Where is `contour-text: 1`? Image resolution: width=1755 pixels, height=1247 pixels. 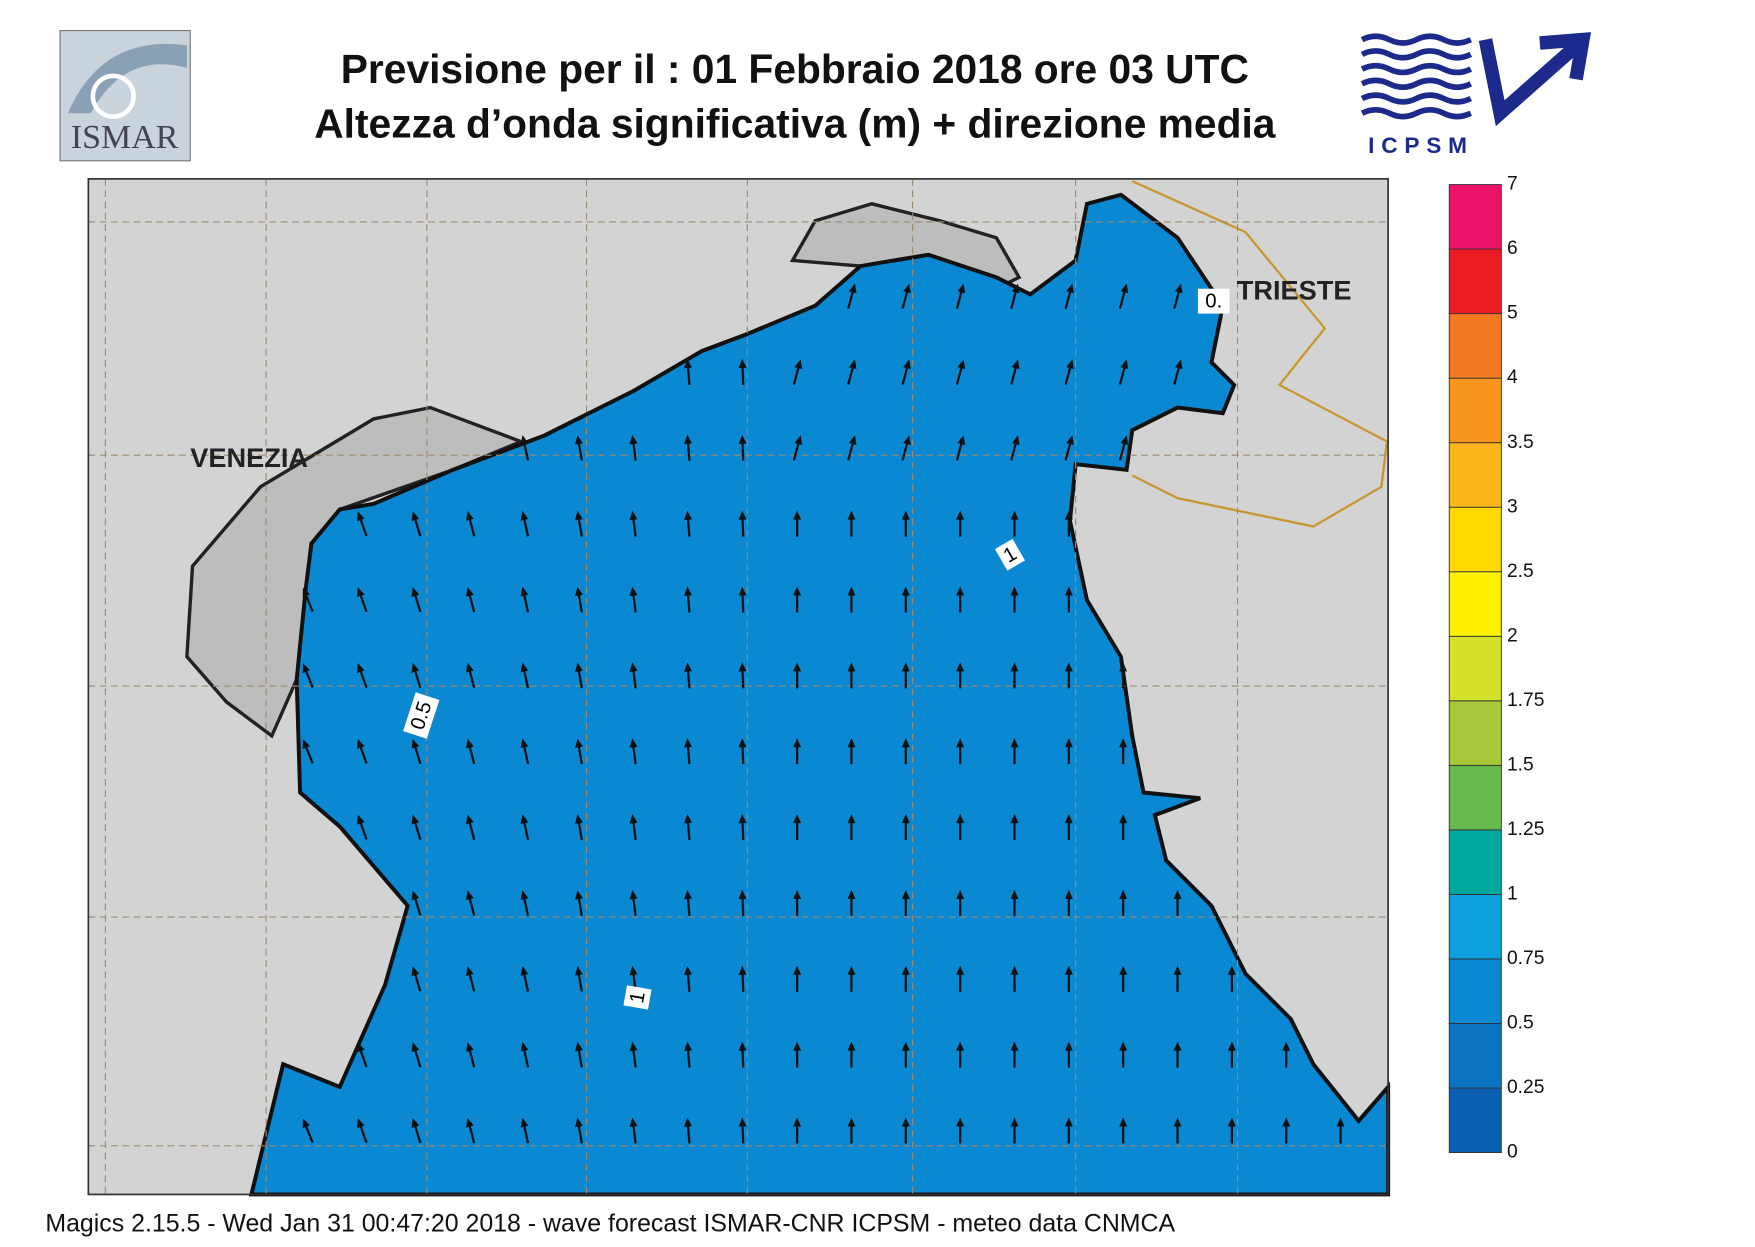 contour-text: 1 is located at coordinates (638, 997).